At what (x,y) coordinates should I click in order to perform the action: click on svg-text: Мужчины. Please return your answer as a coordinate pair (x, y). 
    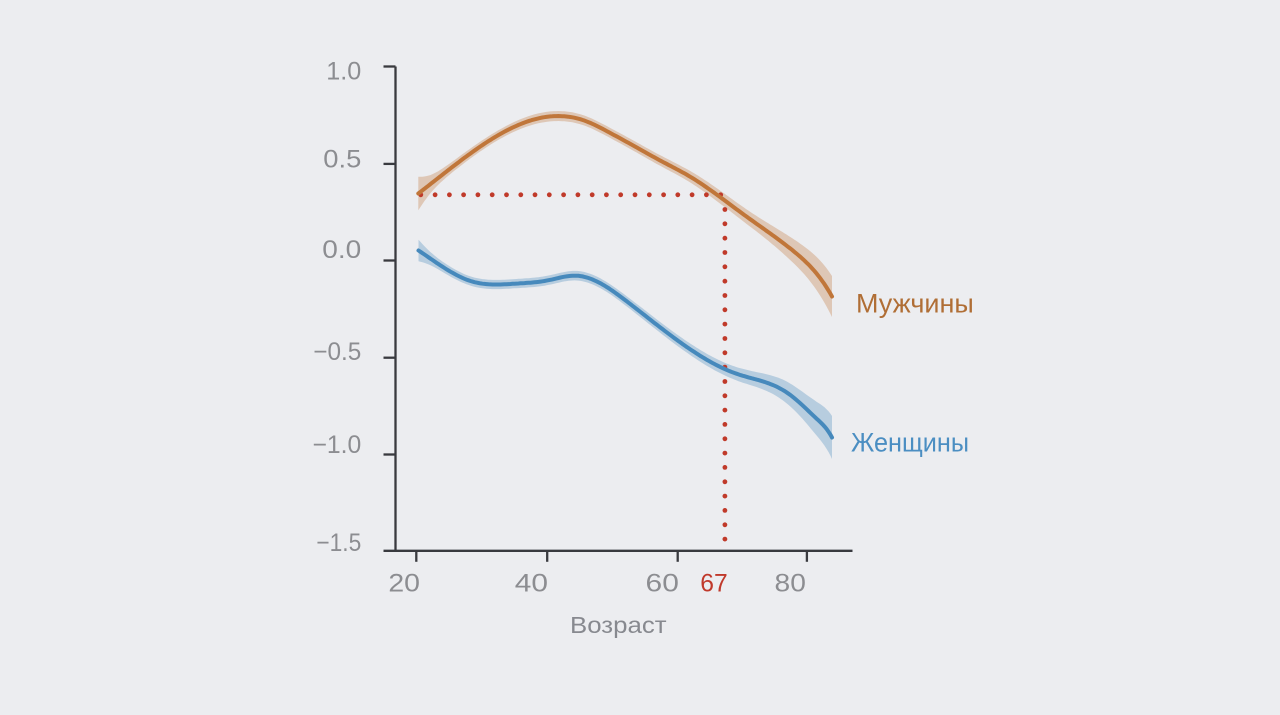
    Looking at the image, I should click on (915, 304).